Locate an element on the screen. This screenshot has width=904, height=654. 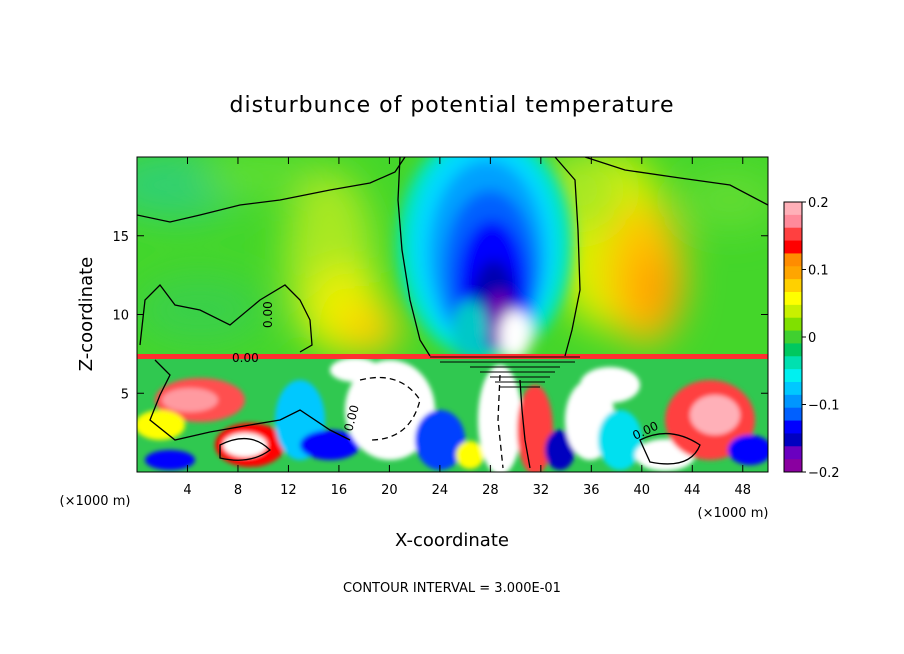
x-tick-label: 8 is located at coordinates (238, 490).